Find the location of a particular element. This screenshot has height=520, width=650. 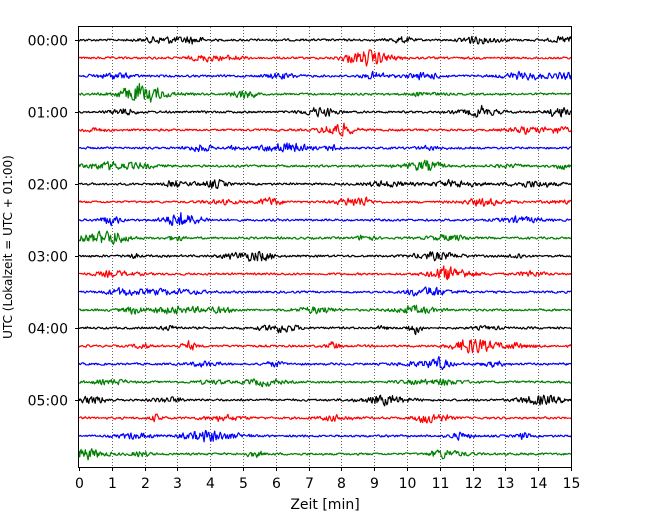

x-axis-title: Zeit [min] is located at coordinates (324, 505).